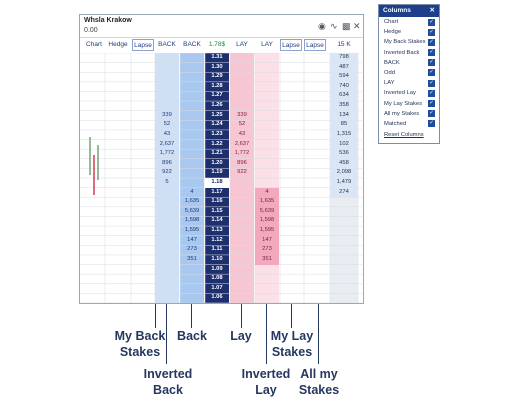 Image resolution: width=520 pixels, height=401 pixels. Describe the element at coordinates (217, 57) in the screenshot. I see `prices-cell: 1.31` at that location.